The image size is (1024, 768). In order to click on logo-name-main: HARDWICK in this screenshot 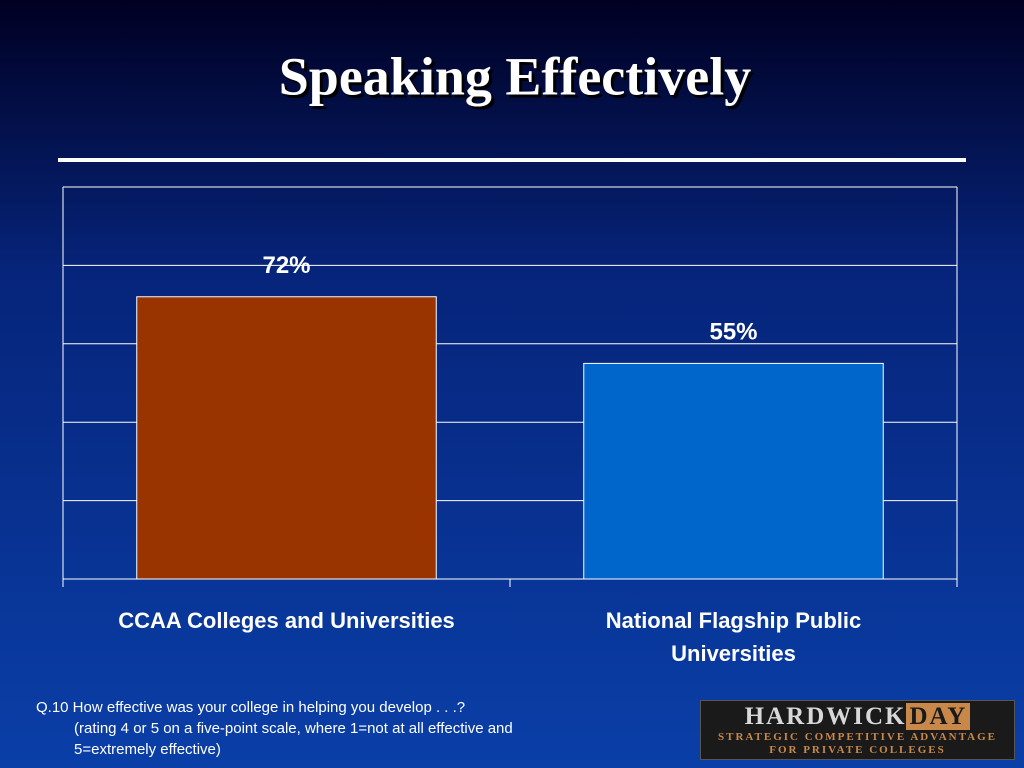, I will do `click(825, 716)`.